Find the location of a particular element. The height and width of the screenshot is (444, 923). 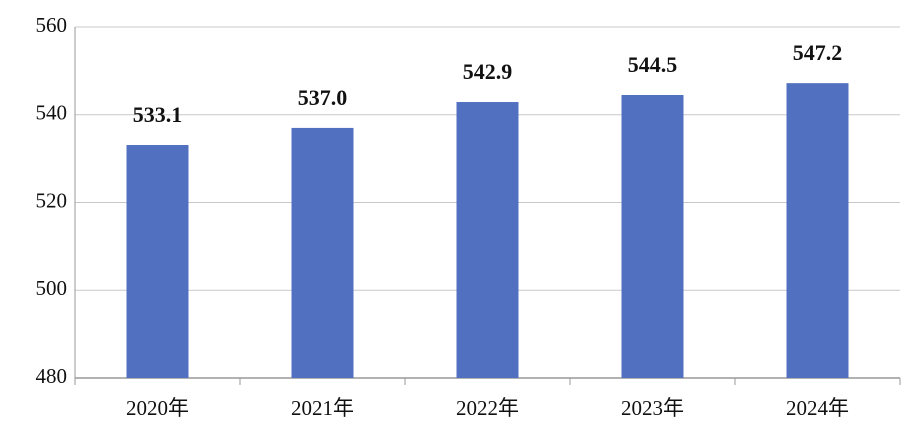

value-label: 537.0 is located at coordinates (323, 97).